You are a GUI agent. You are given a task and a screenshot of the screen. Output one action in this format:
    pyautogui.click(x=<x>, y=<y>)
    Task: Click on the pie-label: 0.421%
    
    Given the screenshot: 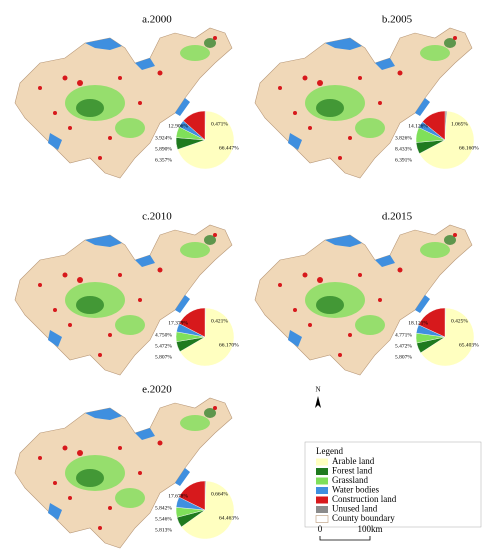 What is the action you would take?
    pyautogui.click(x=219, y=321)
    